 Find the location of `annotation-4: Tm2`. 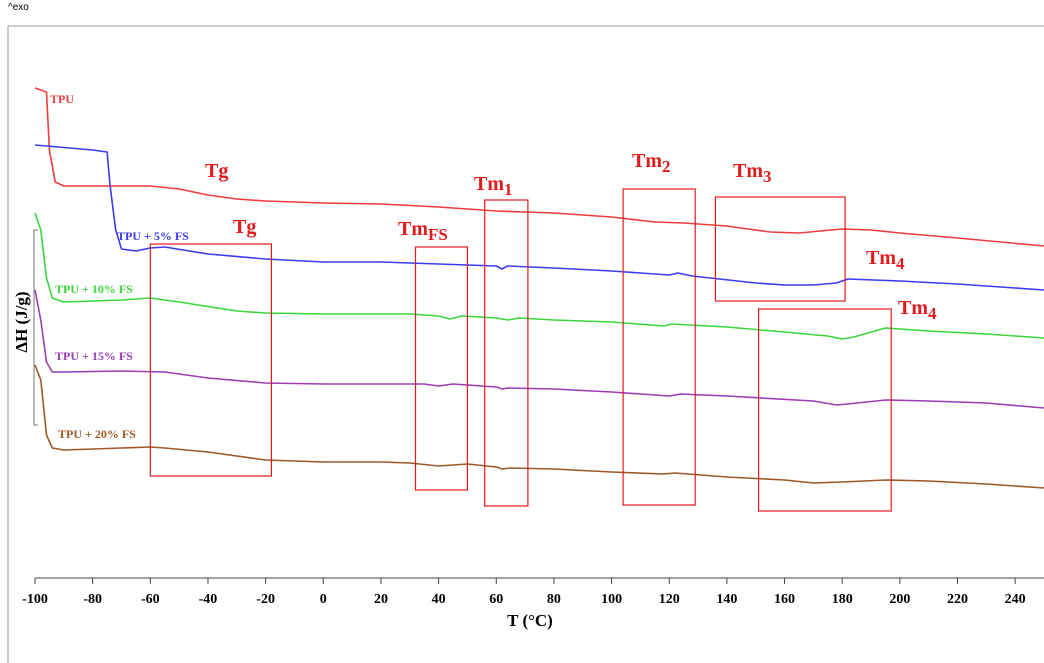

annotation-4: Tm2 is located at coordinates (651, 163).